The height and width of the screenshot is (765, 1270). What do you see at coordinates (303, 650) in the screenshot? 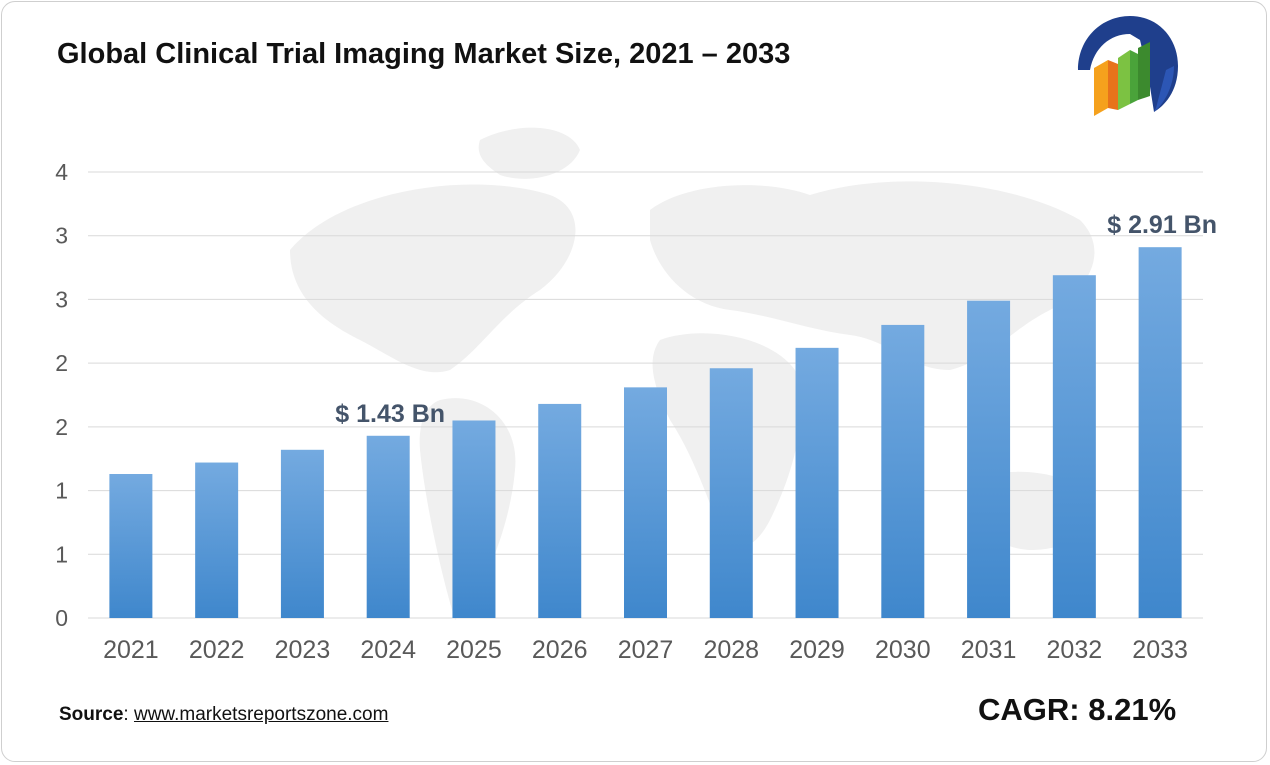
I see `x-tick-label: 2023` at bounding box center [303, 650].